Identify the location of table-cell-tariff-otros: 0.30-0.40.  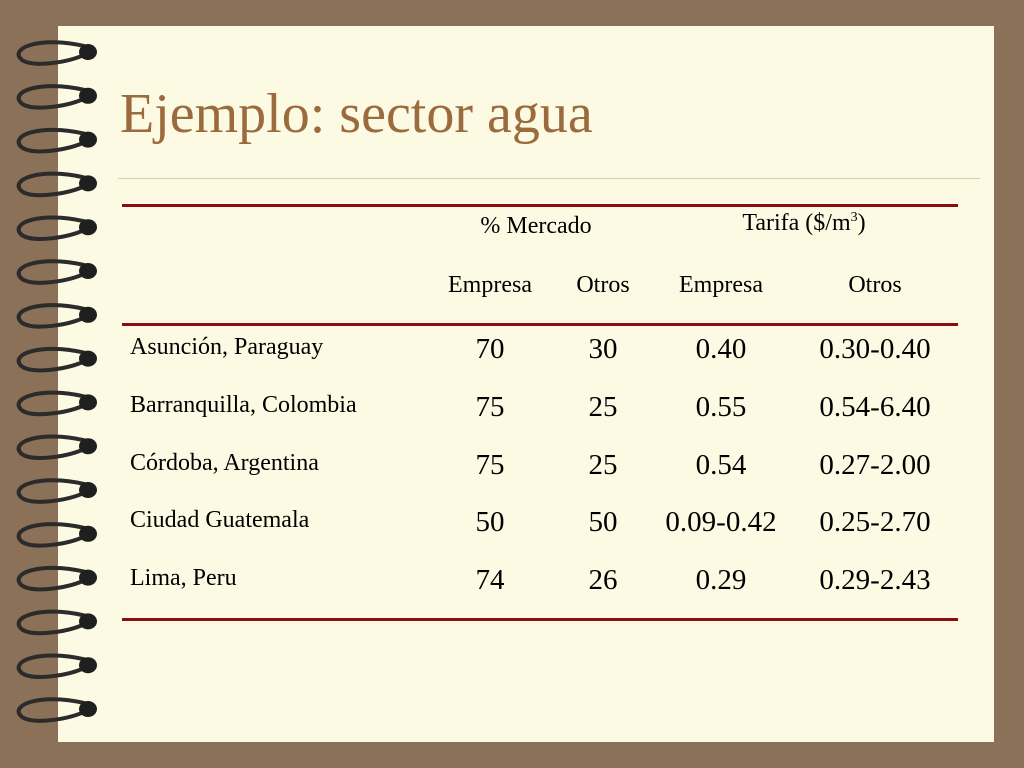
(875, 349).